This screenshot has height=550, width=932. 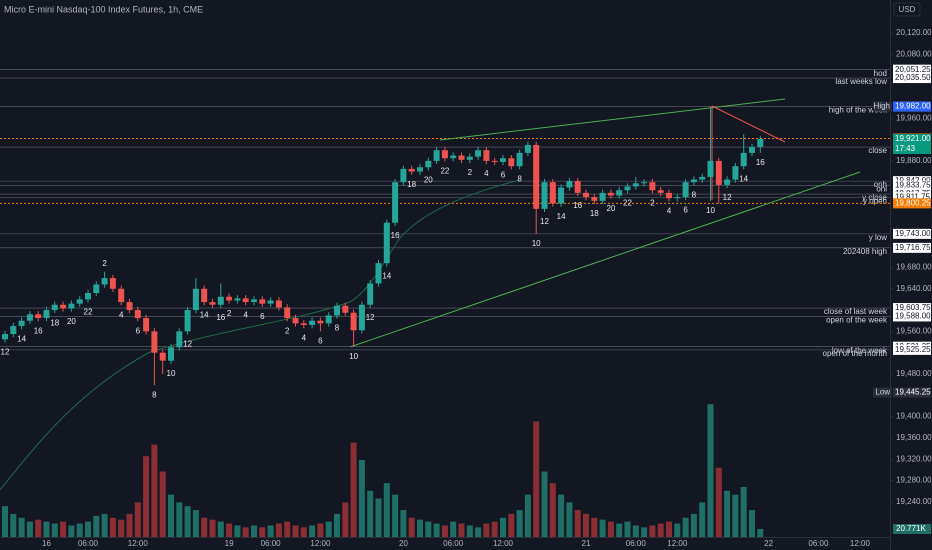 I want to click on x-tick-label: 20, so click(x=403, y=543).